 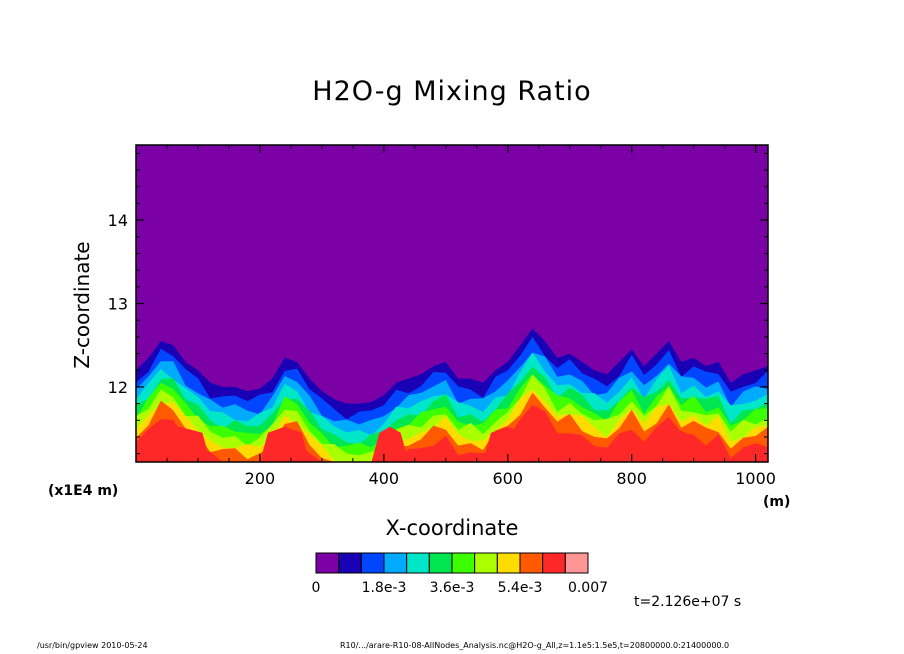 What do you see at coordinates (452, 91) in the screenshot?
I see `chart-title: H2O-g Mixing Ratio` at bounding box center [452, 91].